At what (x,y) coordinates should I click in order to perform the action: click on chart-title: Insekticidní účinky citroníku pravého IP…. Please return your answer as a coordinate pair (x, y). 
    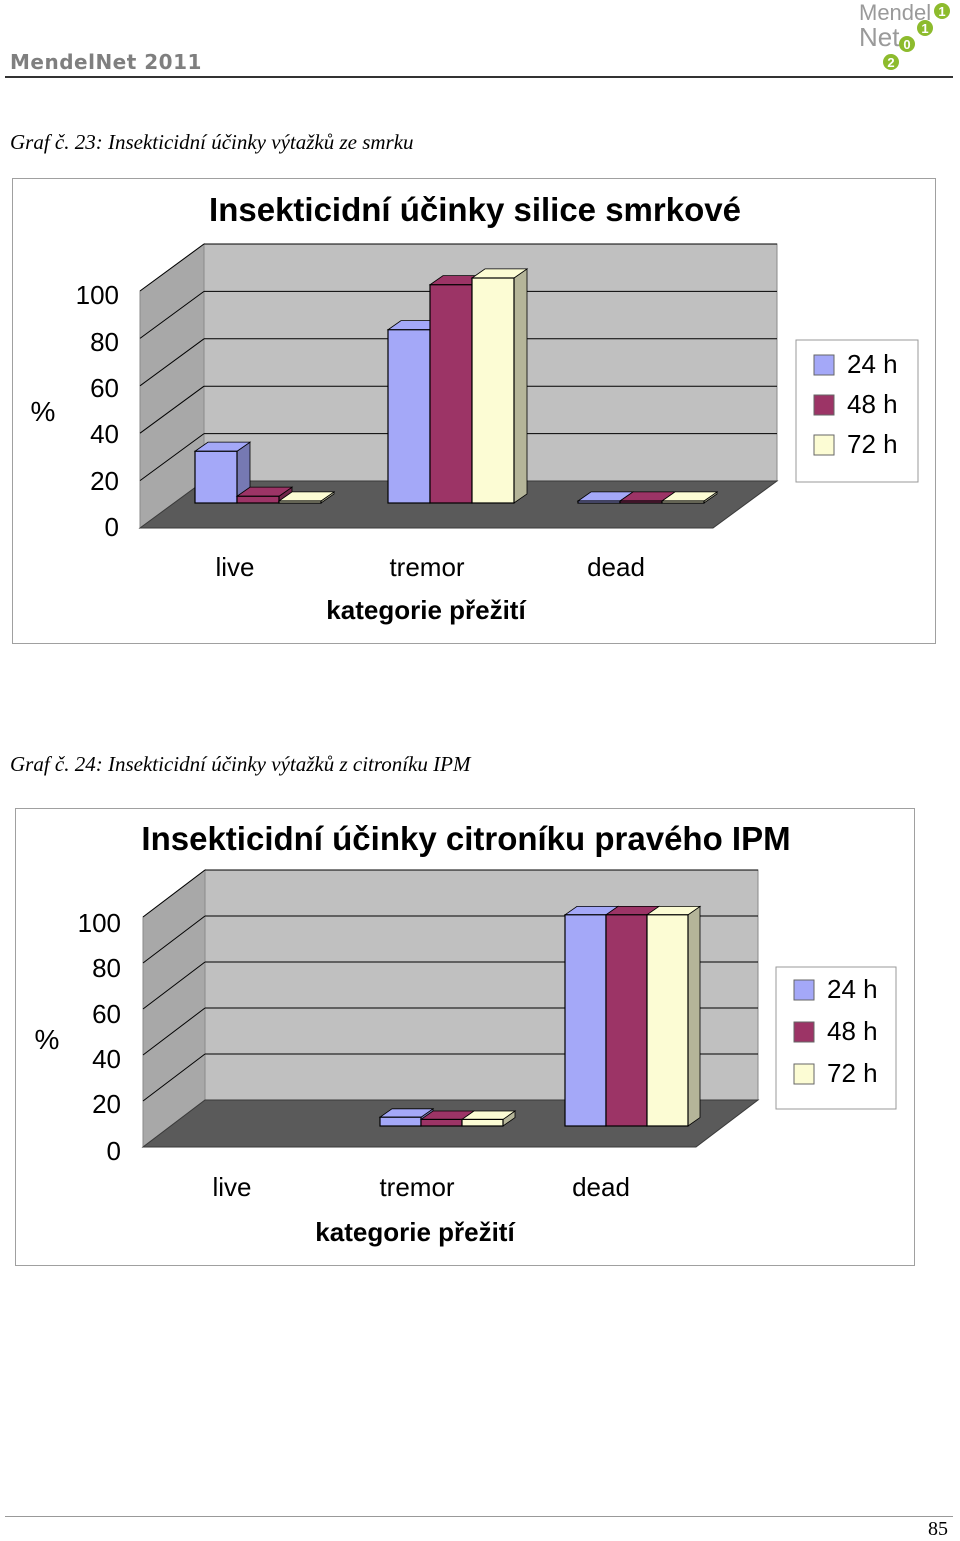
    Looking at the image, I should click on (465, 838).